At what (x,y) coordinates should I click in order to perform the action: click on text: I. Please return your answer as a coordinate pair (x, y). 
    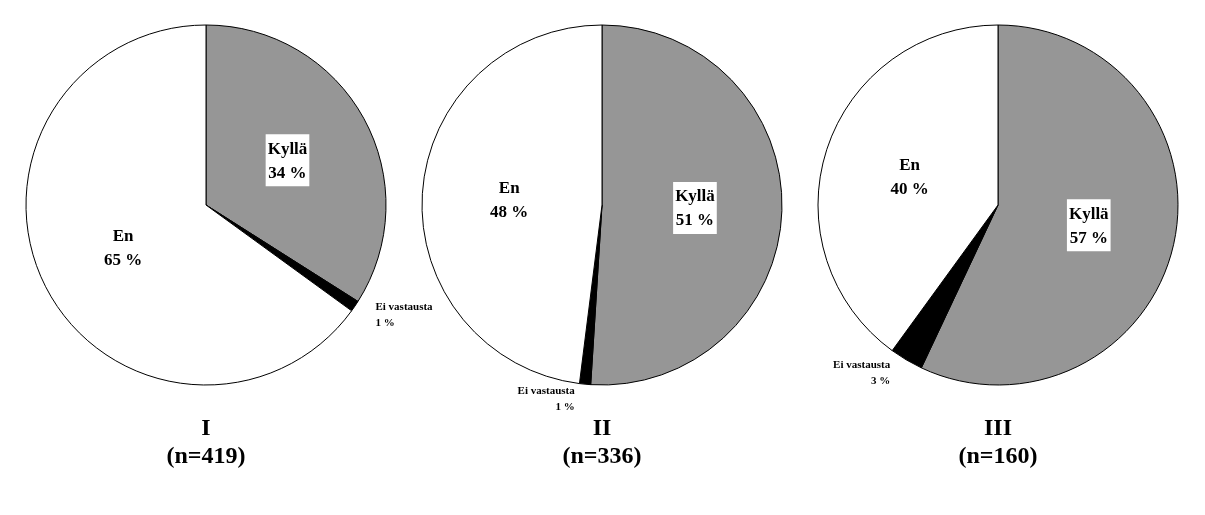
    Looking at the image, I should click on (206, 427).